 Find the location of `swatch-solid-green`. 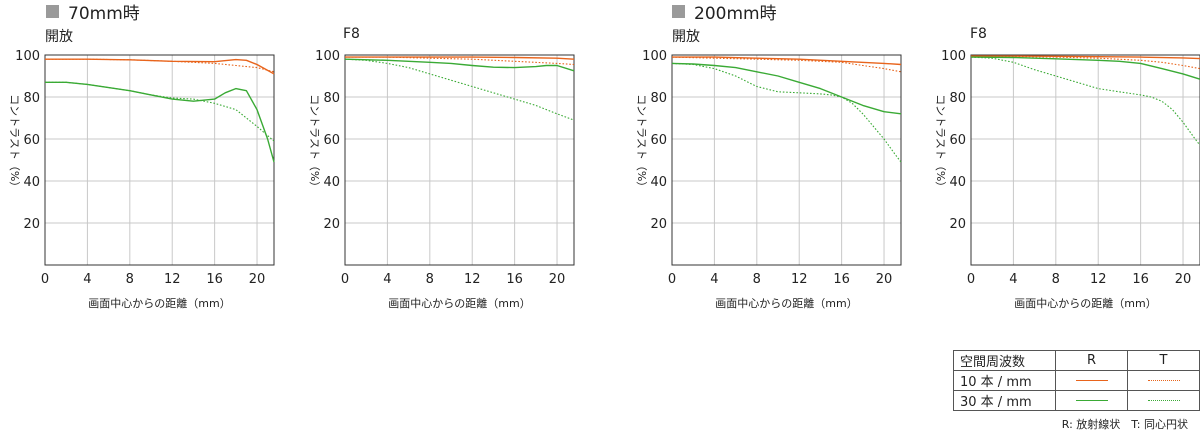

swatch-solid-green is located at coordinates (1091, 400).